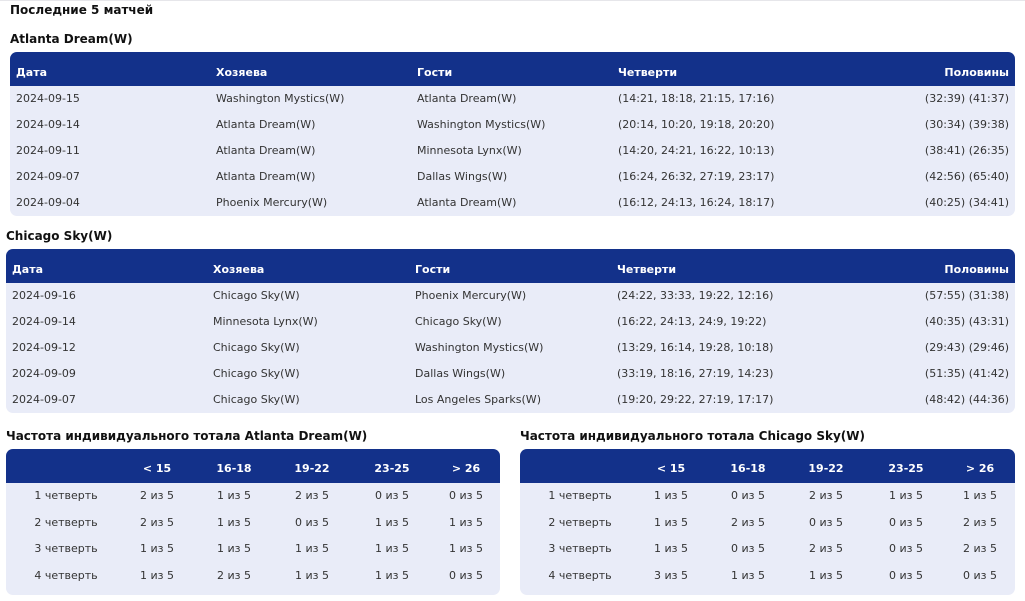  I want to click on cell-halves: (40:35) (43:31), so click(966, 321).